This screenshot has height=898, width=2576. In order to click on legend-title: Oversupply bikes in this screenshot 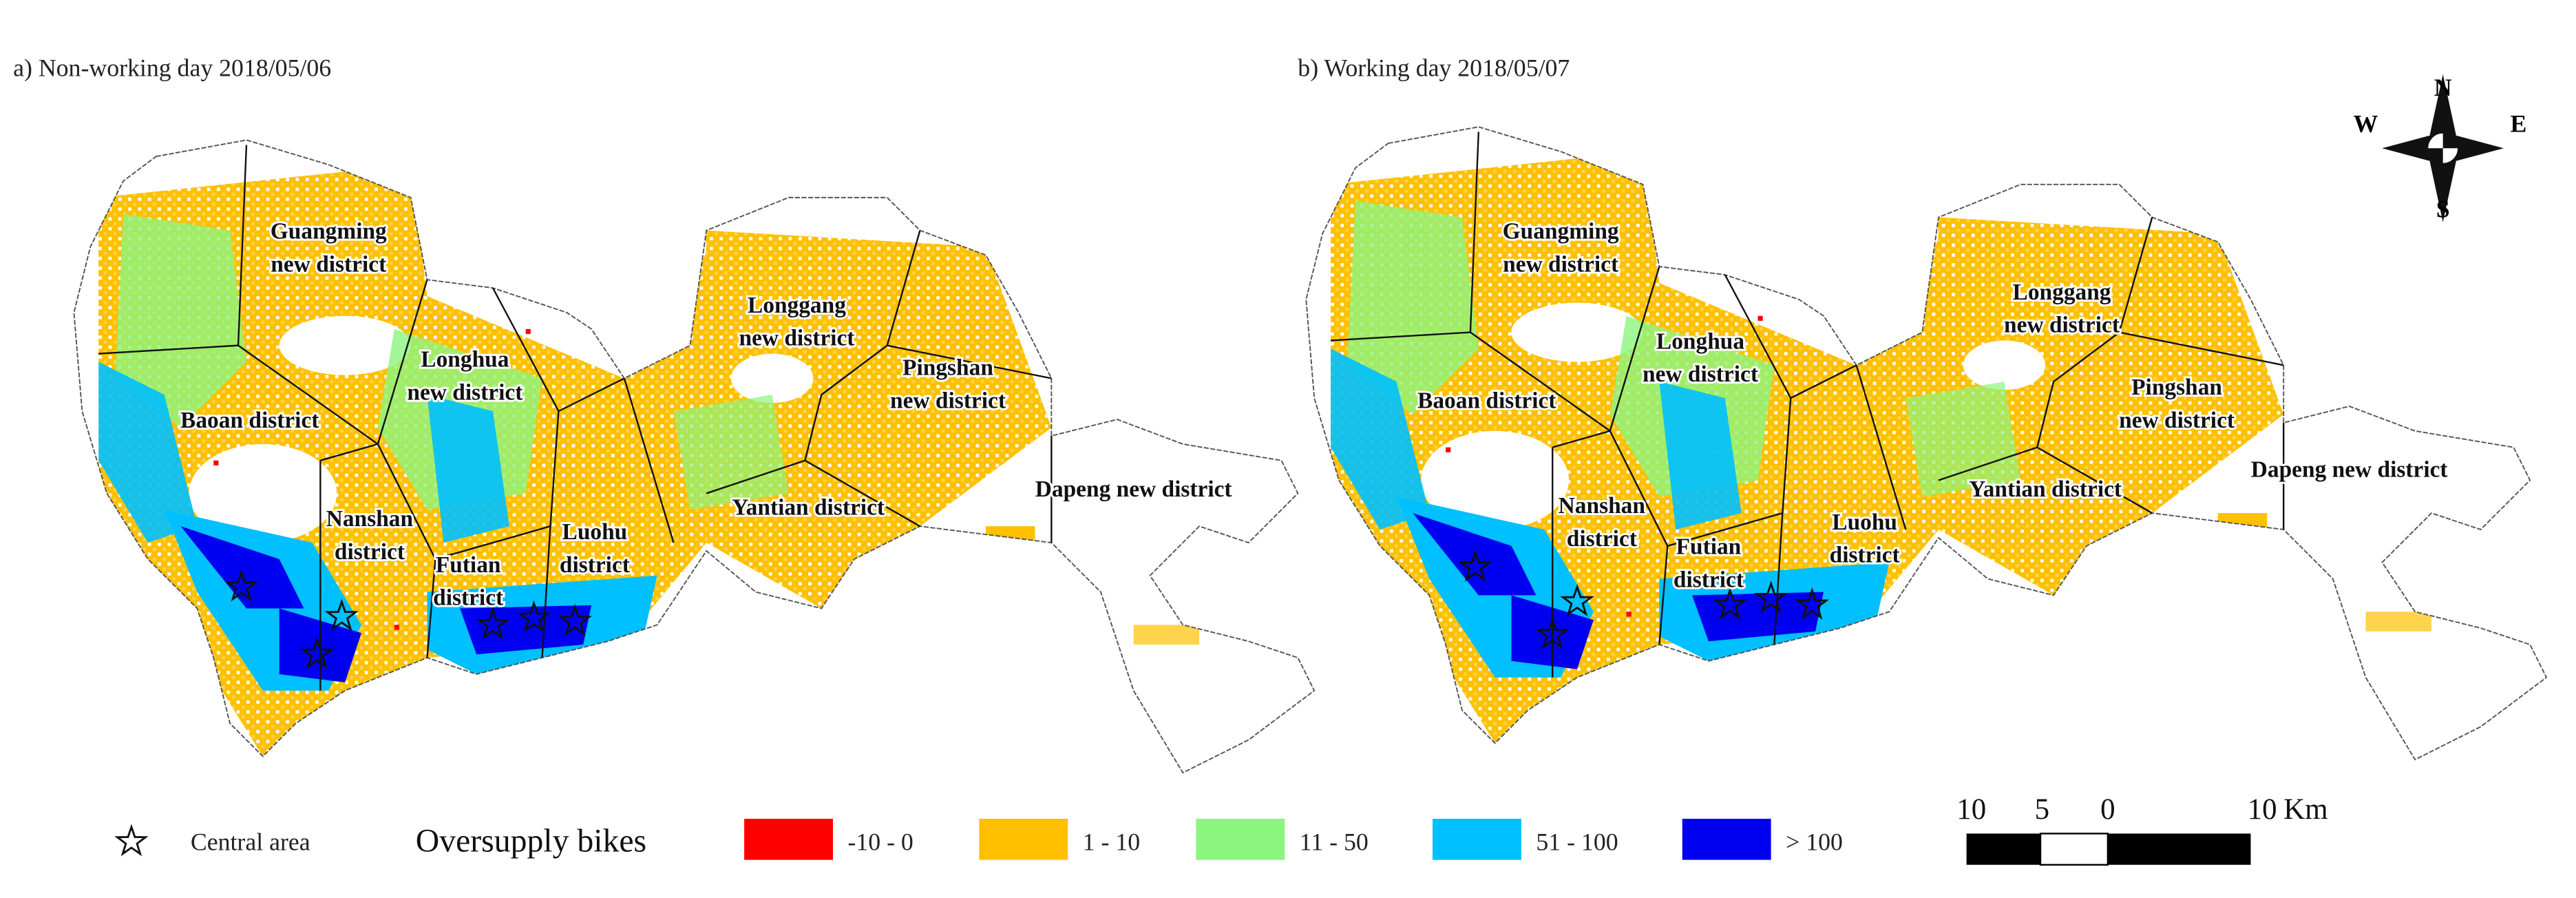, I will do `click(531, 841)`.